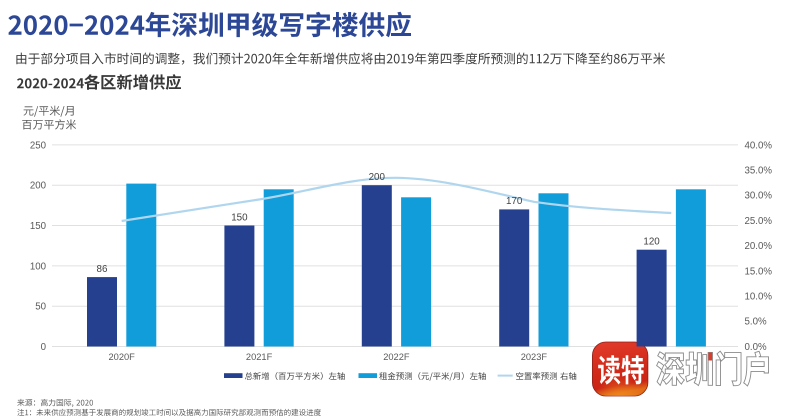 The height and width of the screenshot is (420, 799). Describe the element at coordinates (514, 201) in the screenshot. I see `svg-text: 170` at that location.